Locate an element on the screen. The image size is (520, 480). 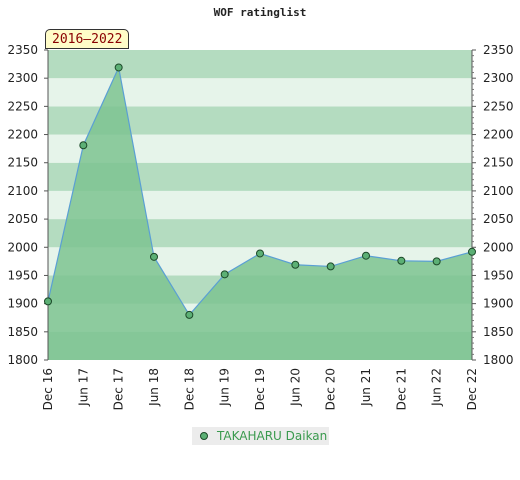
period-badge: 2016–2022 is located at coordinates (87, 39).